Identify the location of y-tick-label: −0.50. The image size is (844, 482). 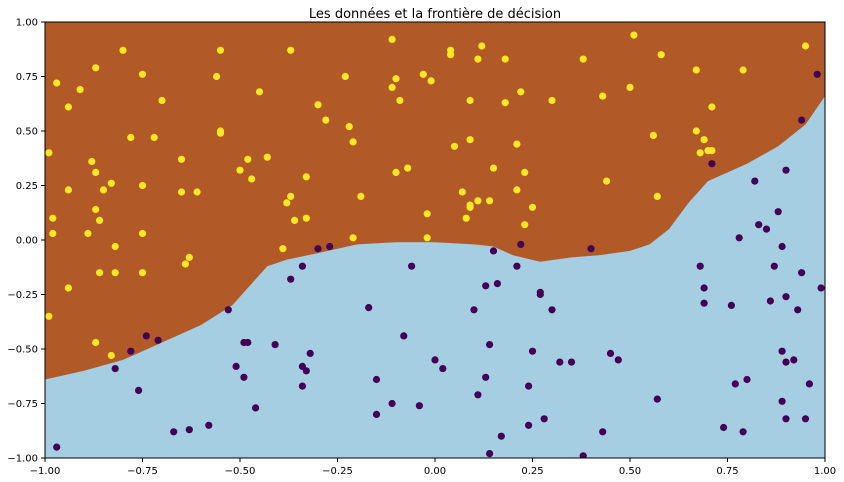
(22, 350).